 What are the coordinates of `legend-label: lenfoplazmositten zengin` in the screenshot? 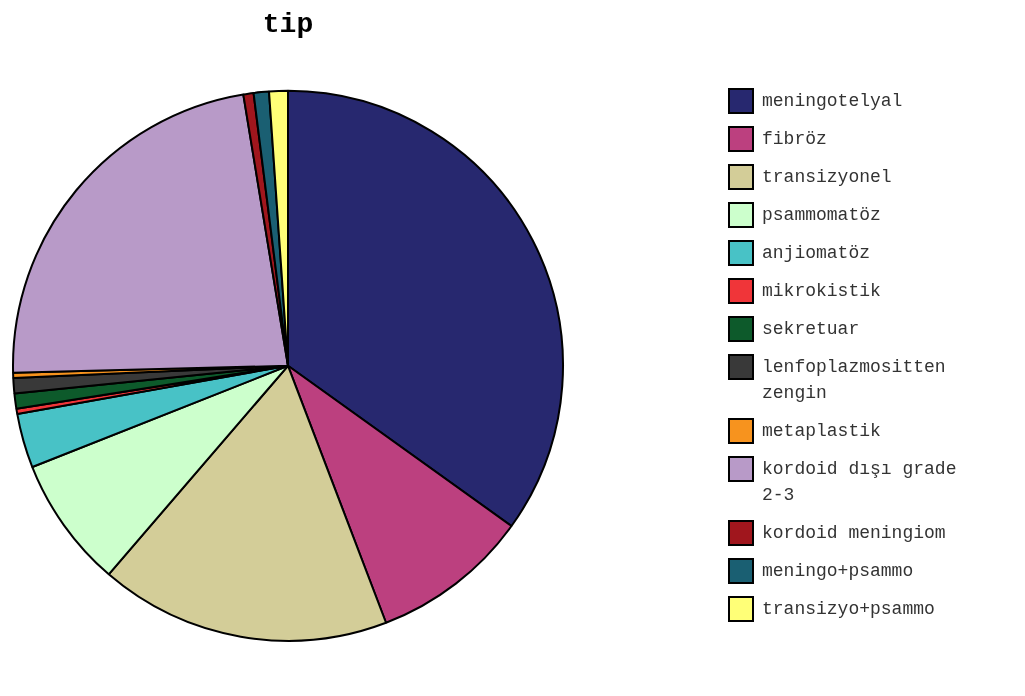 It's located at (854, 380).